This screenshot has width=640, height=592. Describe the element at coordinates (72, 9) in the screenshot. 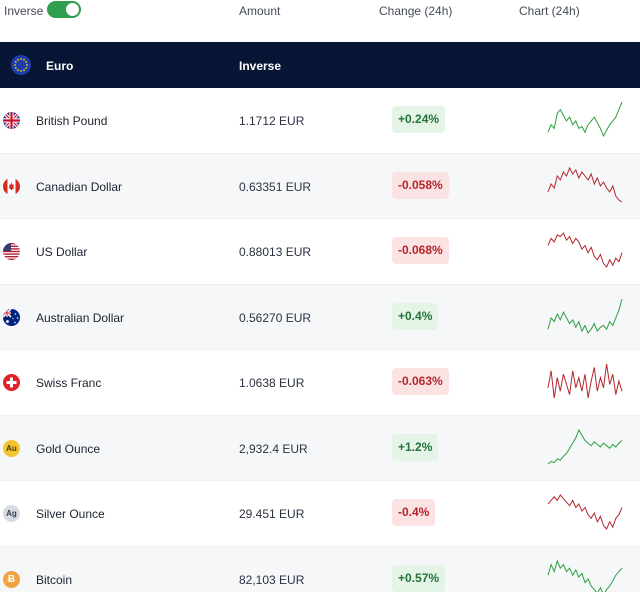

I see `toggle-knob` at that location.